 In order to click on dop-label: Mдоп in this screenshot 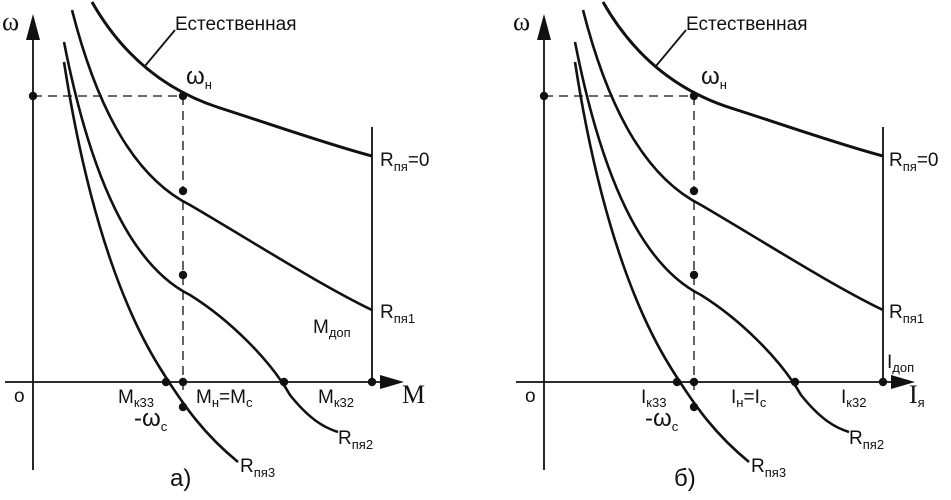, I will do `click(332, 328)`.